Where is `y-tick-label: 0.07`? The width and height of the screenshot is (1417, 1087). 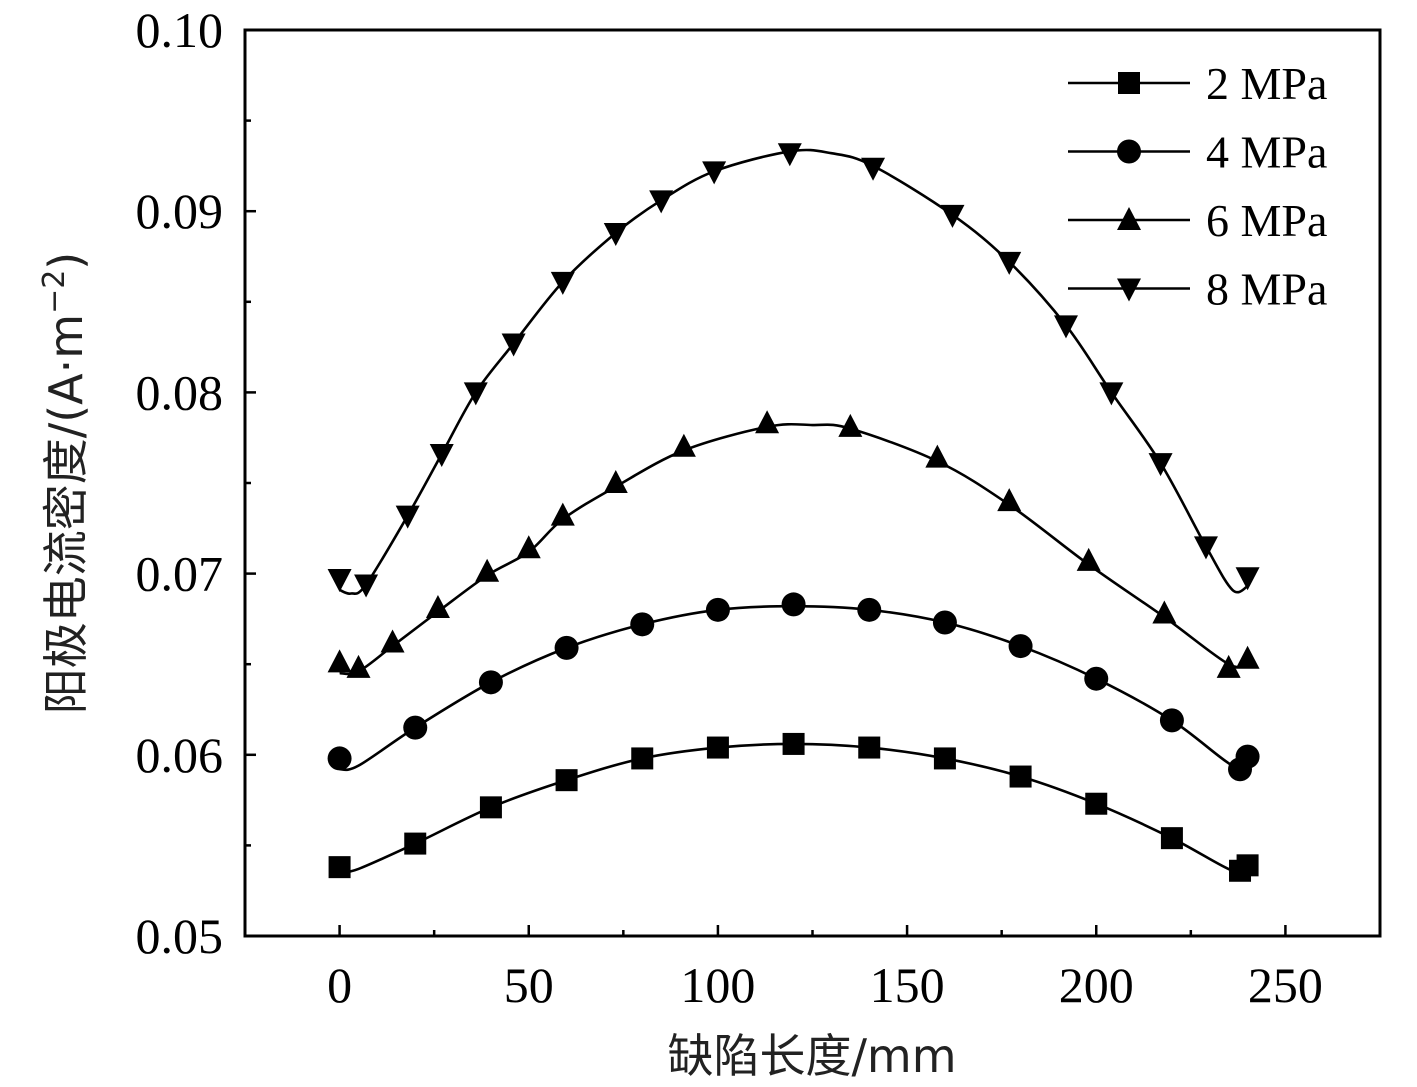
y-tick-label: 0.07 is located at coordinates (180, 574).